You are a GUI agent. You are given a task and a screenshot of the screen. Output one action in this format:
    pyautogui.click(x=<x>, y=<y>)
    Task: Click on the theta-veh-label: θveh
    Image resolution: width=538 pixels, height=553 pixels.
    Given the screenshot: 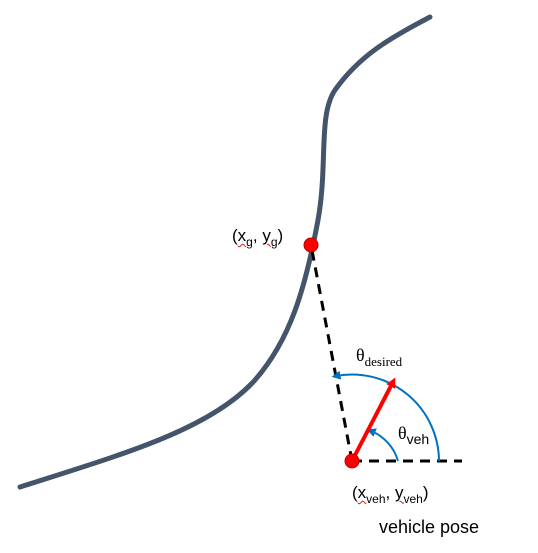 What is the action you would take?
    pyautogui.click(x=414, y=435)
    